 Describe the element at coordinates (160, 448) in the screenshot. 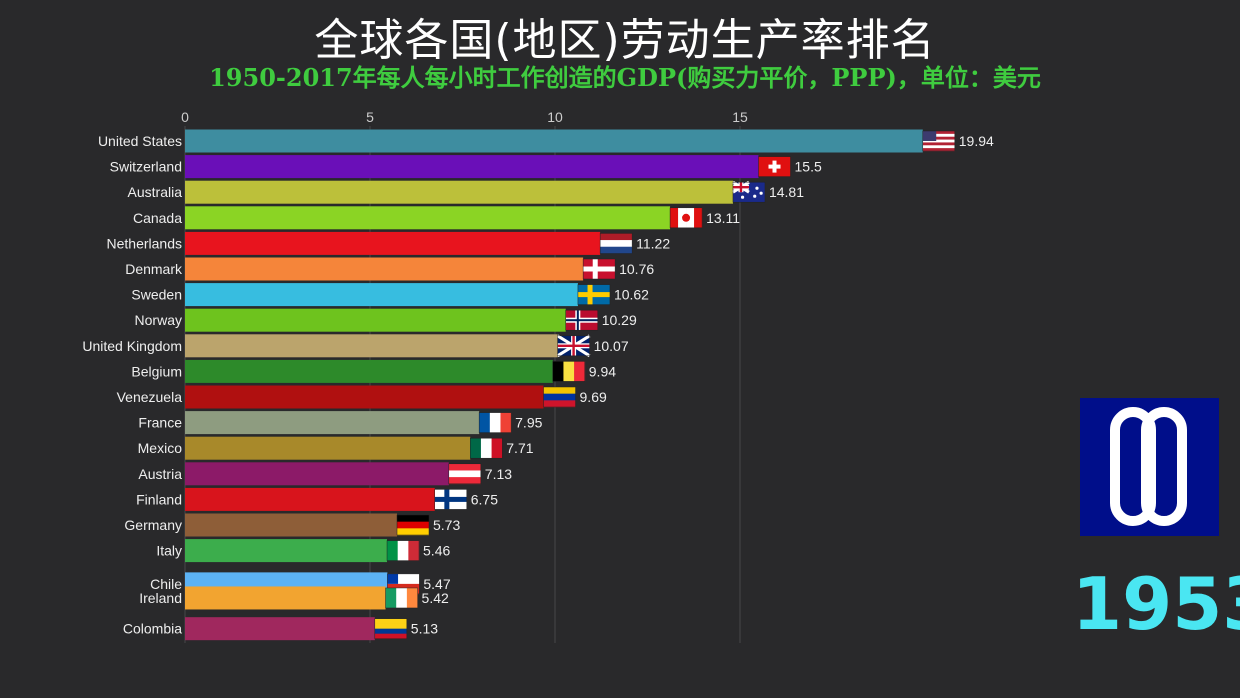

I see `category-label: Mexico` at that location.